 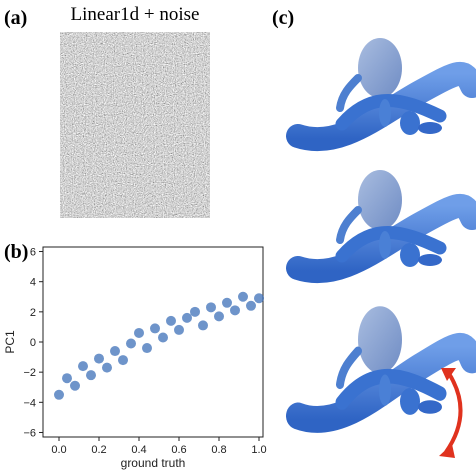 What do you see at coordinates (33, 283) in the screenshot?
I see `y-tick-label: 4` at bounding box center [33, 283].